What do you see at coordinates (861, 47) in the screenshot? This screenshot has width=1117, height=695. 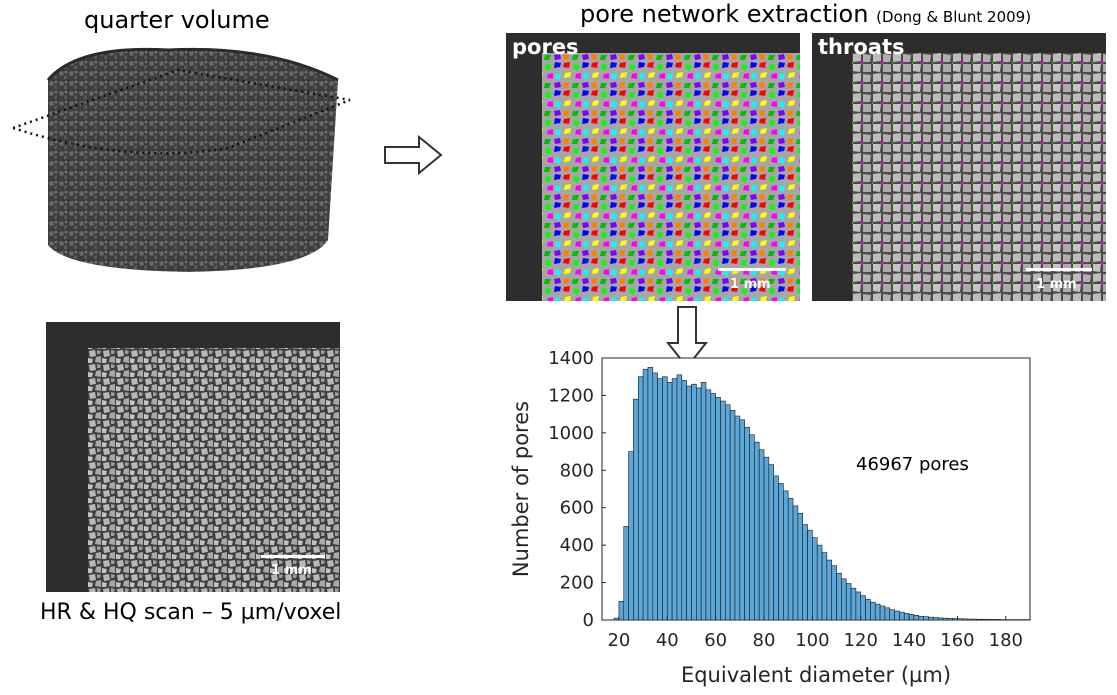 I see `throats-label: throats` at bounding box center [861, 47].